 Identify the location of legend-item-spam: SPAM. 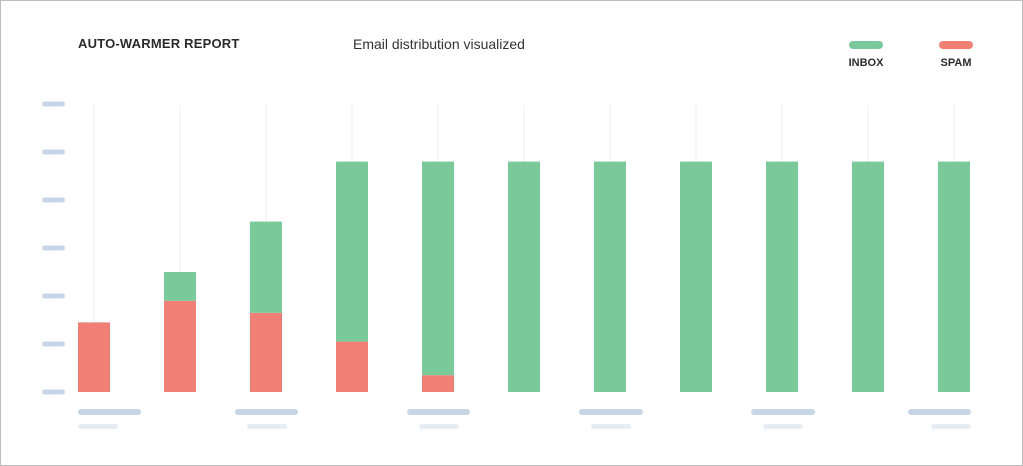
(956, 55).